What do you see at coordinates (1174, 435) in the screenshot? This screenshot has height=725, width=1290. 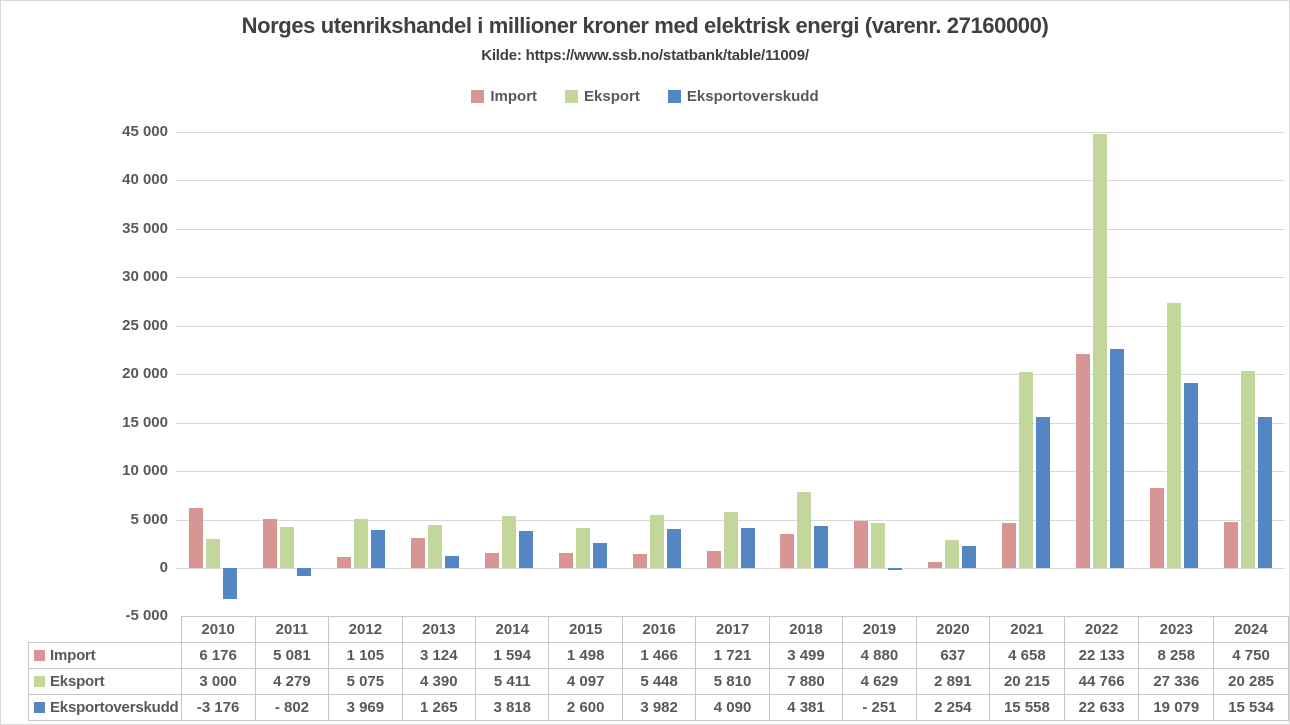 I see `bar-eksport-2023` at bounding box center [1174, 435].